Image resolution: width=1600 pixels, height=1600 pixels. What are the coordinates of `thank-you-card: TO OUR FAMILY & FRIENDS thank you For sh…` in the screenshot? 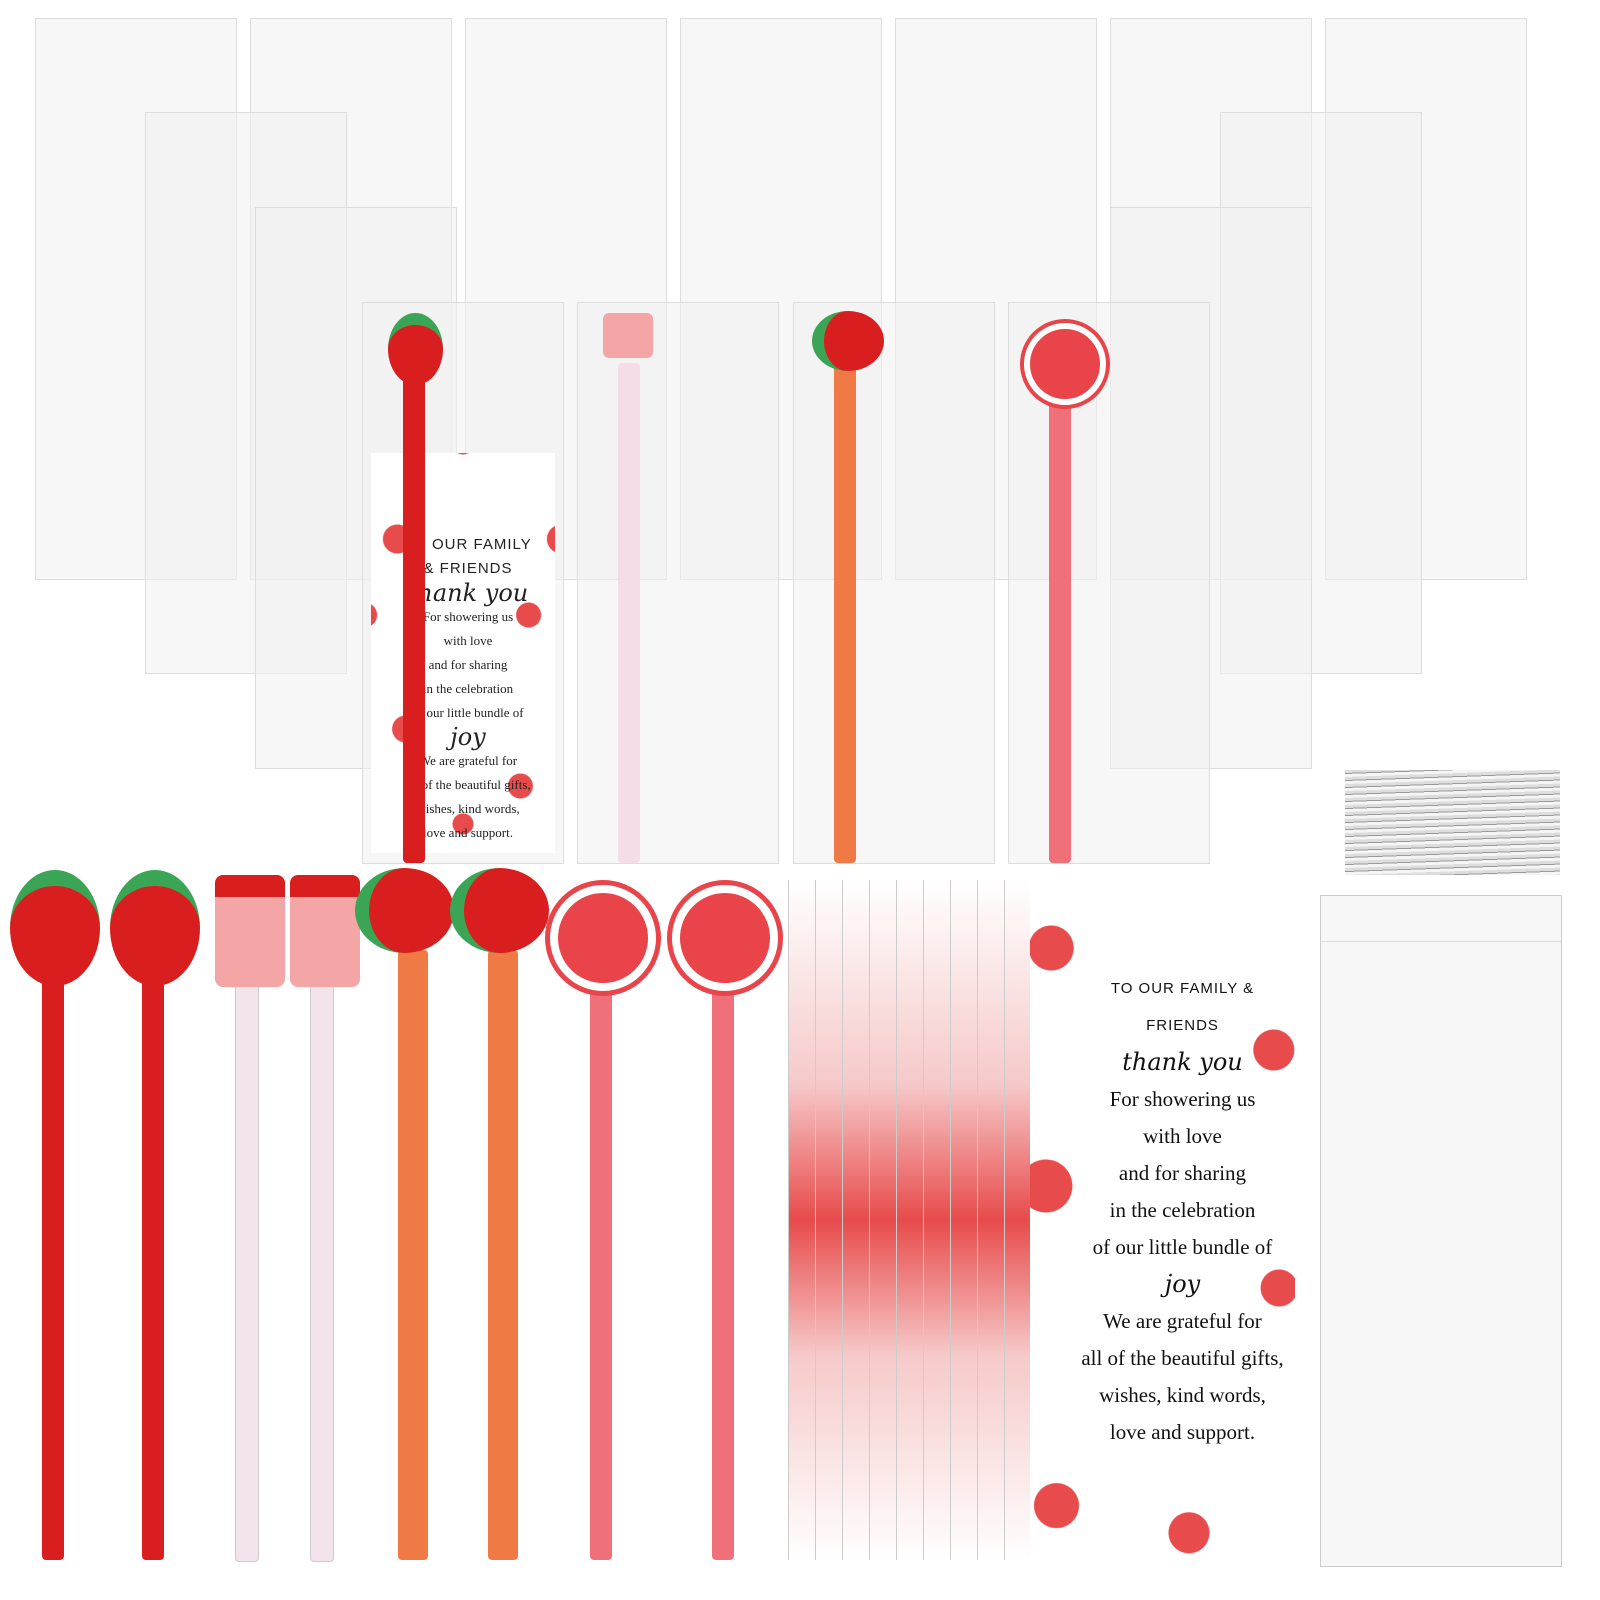 It's located at (463, 653).